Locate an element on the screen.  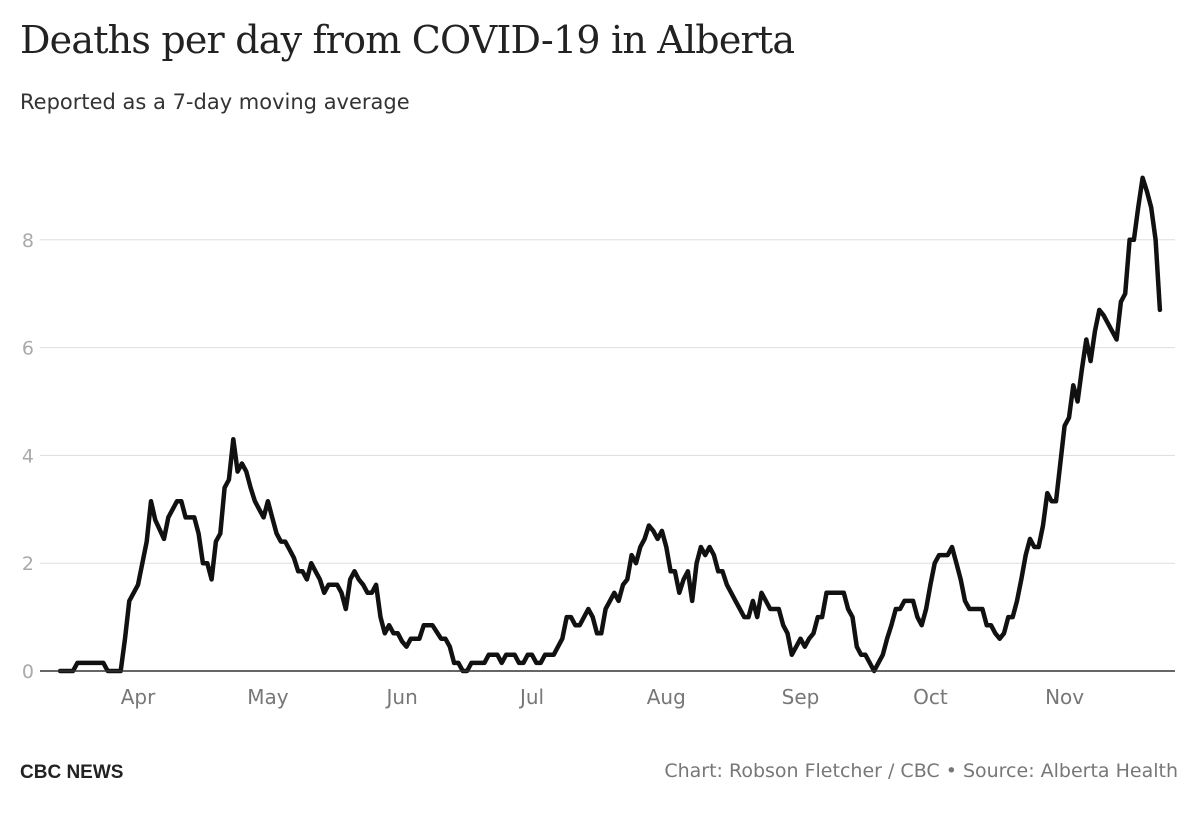
y-tick-label: 4 is located at coordinates (28, 456).